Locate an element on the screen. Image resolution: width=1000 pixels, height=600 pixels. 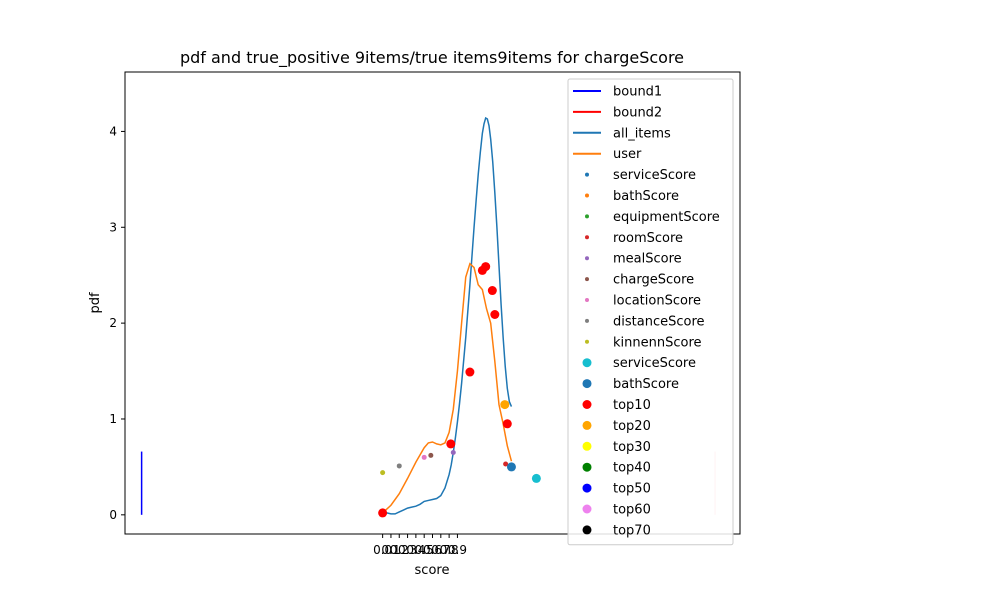
x-tick-label: 0.6 is located at coordinates (432, 550).